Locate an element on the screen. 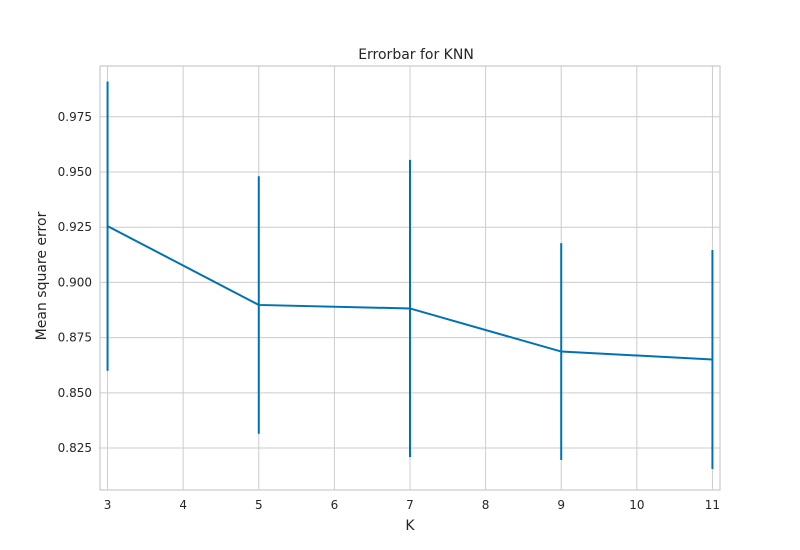 The height and width of the screenshot is (550, 800). x-axis-label: K is located at coordinates (410, 526).